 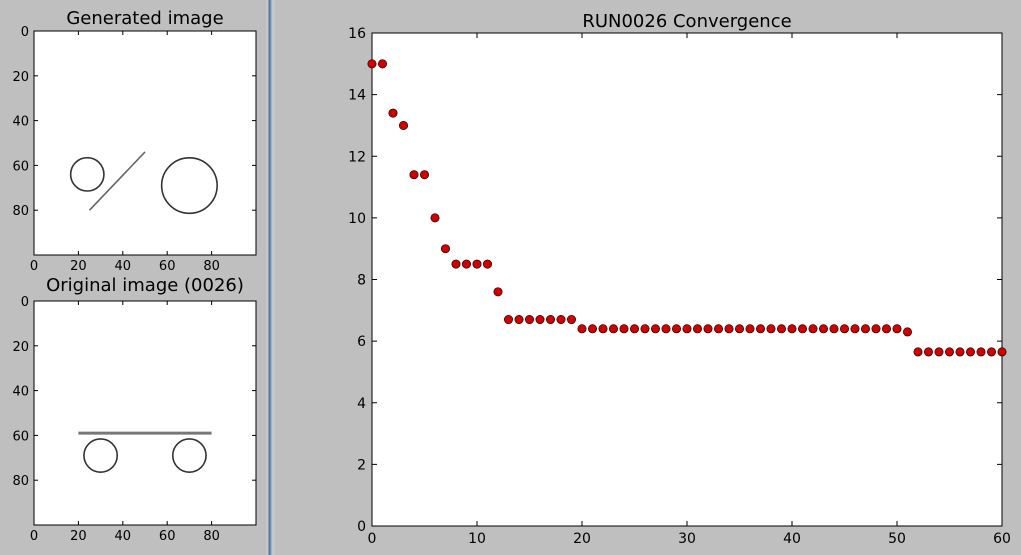 What do you see at coordinates (361, 404) in the screenshot?
I see `y-tick-label: 4` at bounding box center [361, 404].